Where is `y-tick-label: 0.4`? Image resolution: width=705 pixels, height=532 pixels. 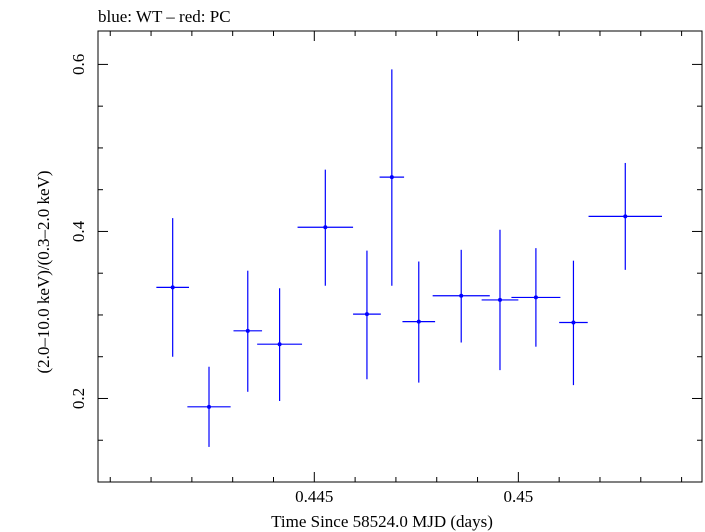
y-tick-label: 0.4 is located at coordinates (78, 231).